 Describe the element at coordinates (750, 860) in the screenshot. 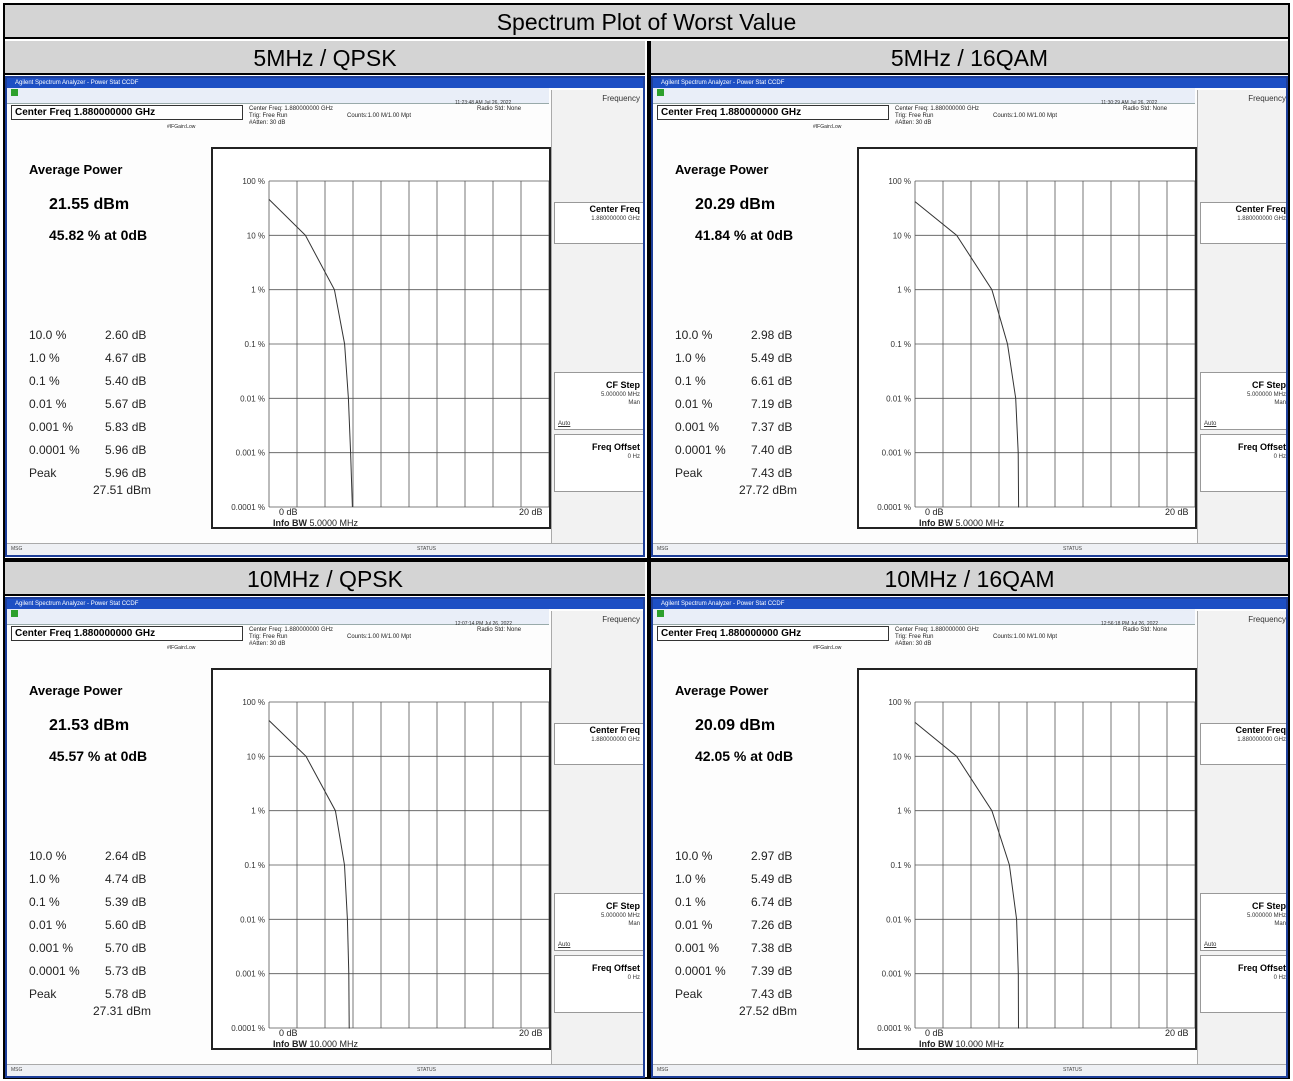

I see `stat-row: 10.0 % 2.97 dB` at that location.